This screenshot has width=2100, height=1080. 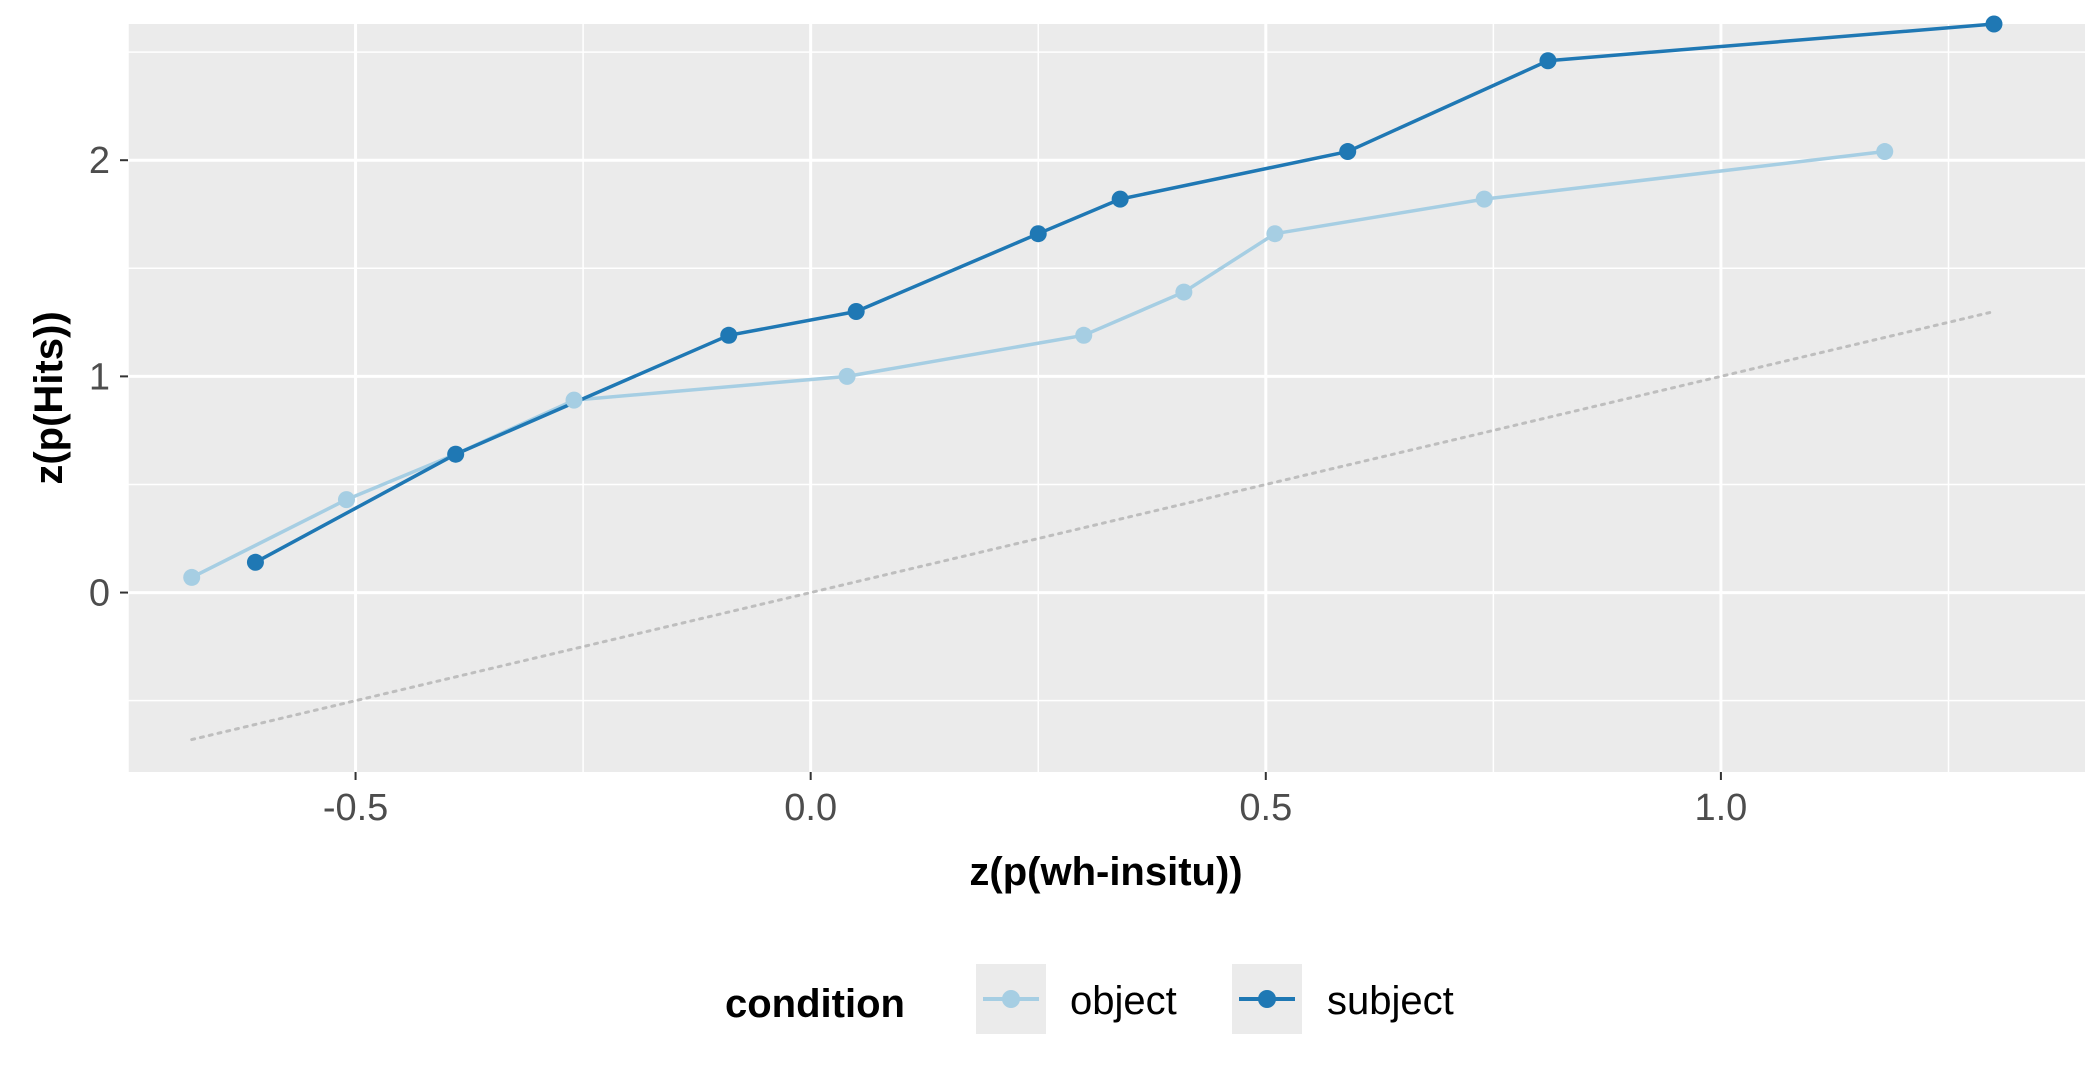 What do you see at coordinates (1105, 872) in the screenshot?
I see `x-axis-title: z(p(wh-insitu))` at bounding box center [1105, 872].